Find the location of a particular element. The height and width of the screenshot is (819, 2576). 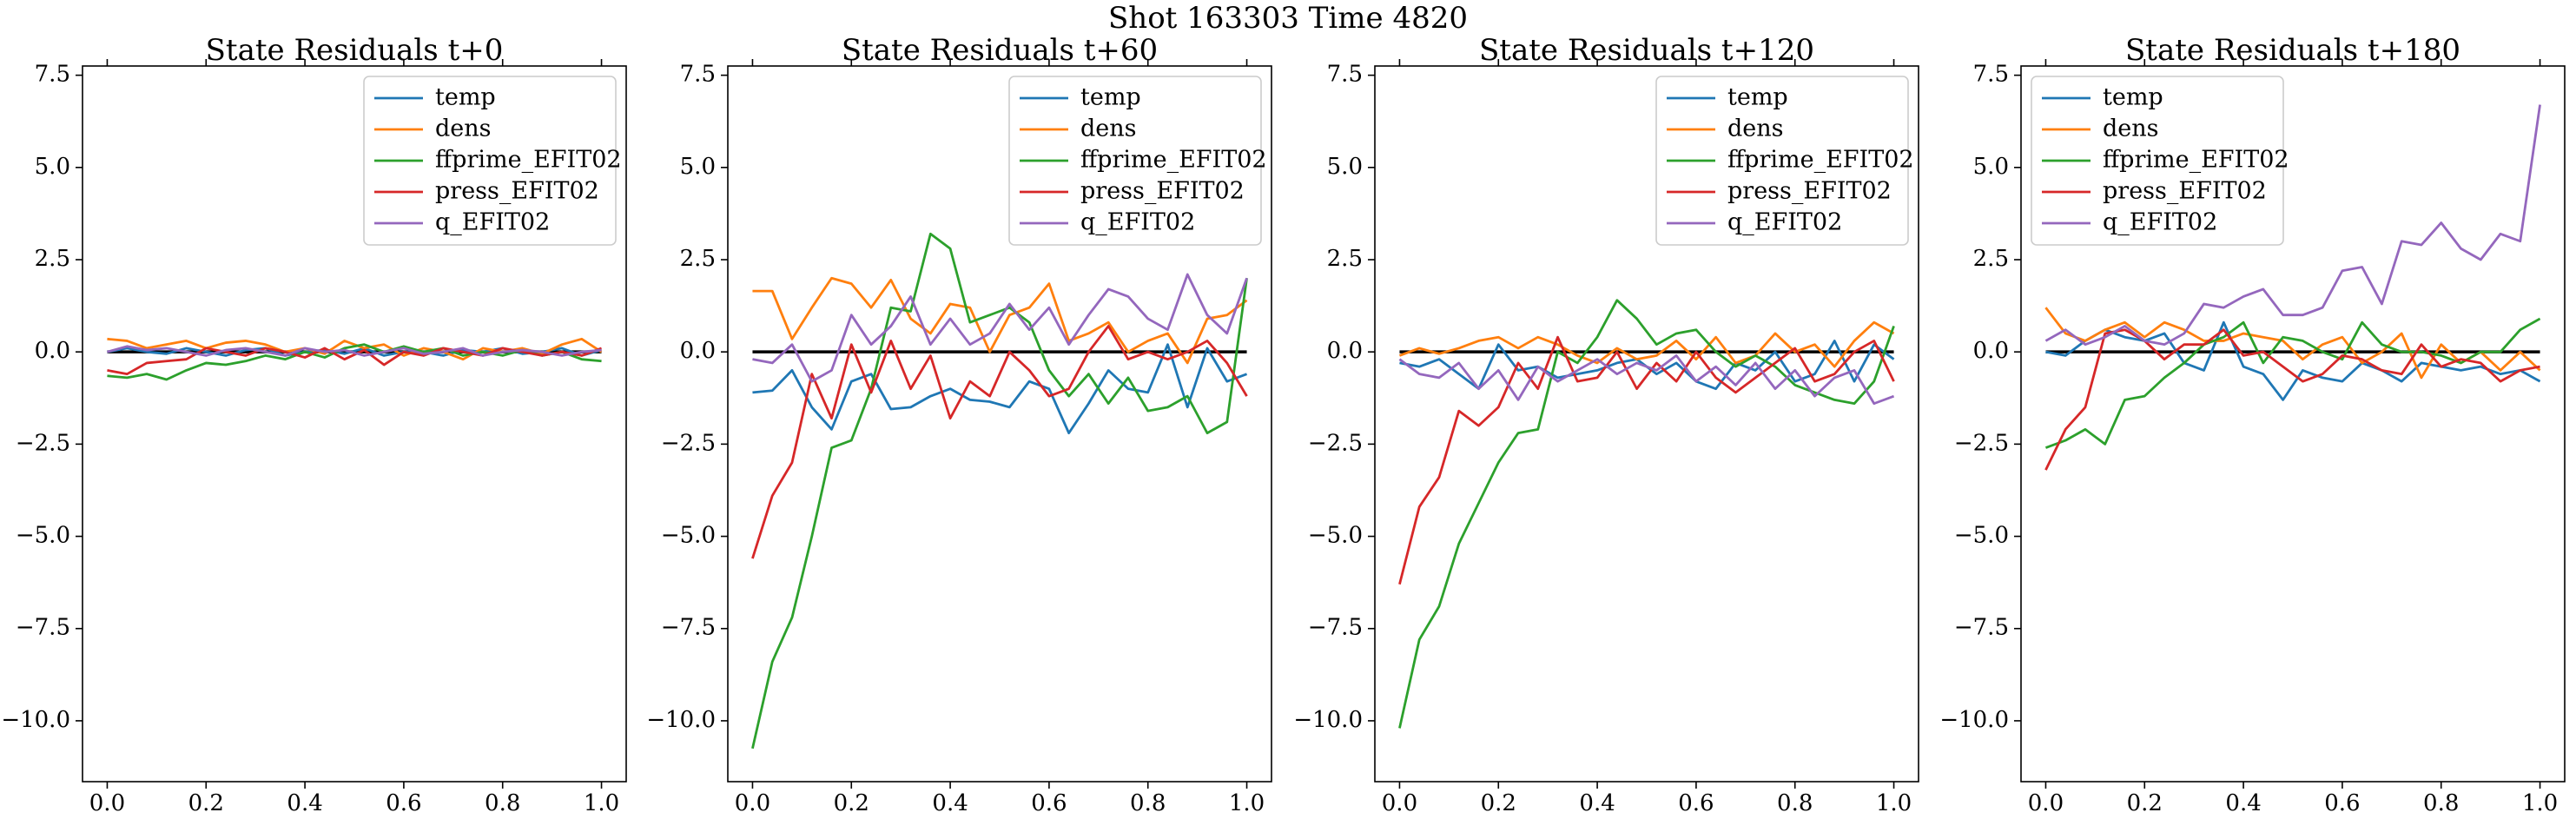

subplot-title: State Residuals t+180 is located at coordinates (2292, 50).